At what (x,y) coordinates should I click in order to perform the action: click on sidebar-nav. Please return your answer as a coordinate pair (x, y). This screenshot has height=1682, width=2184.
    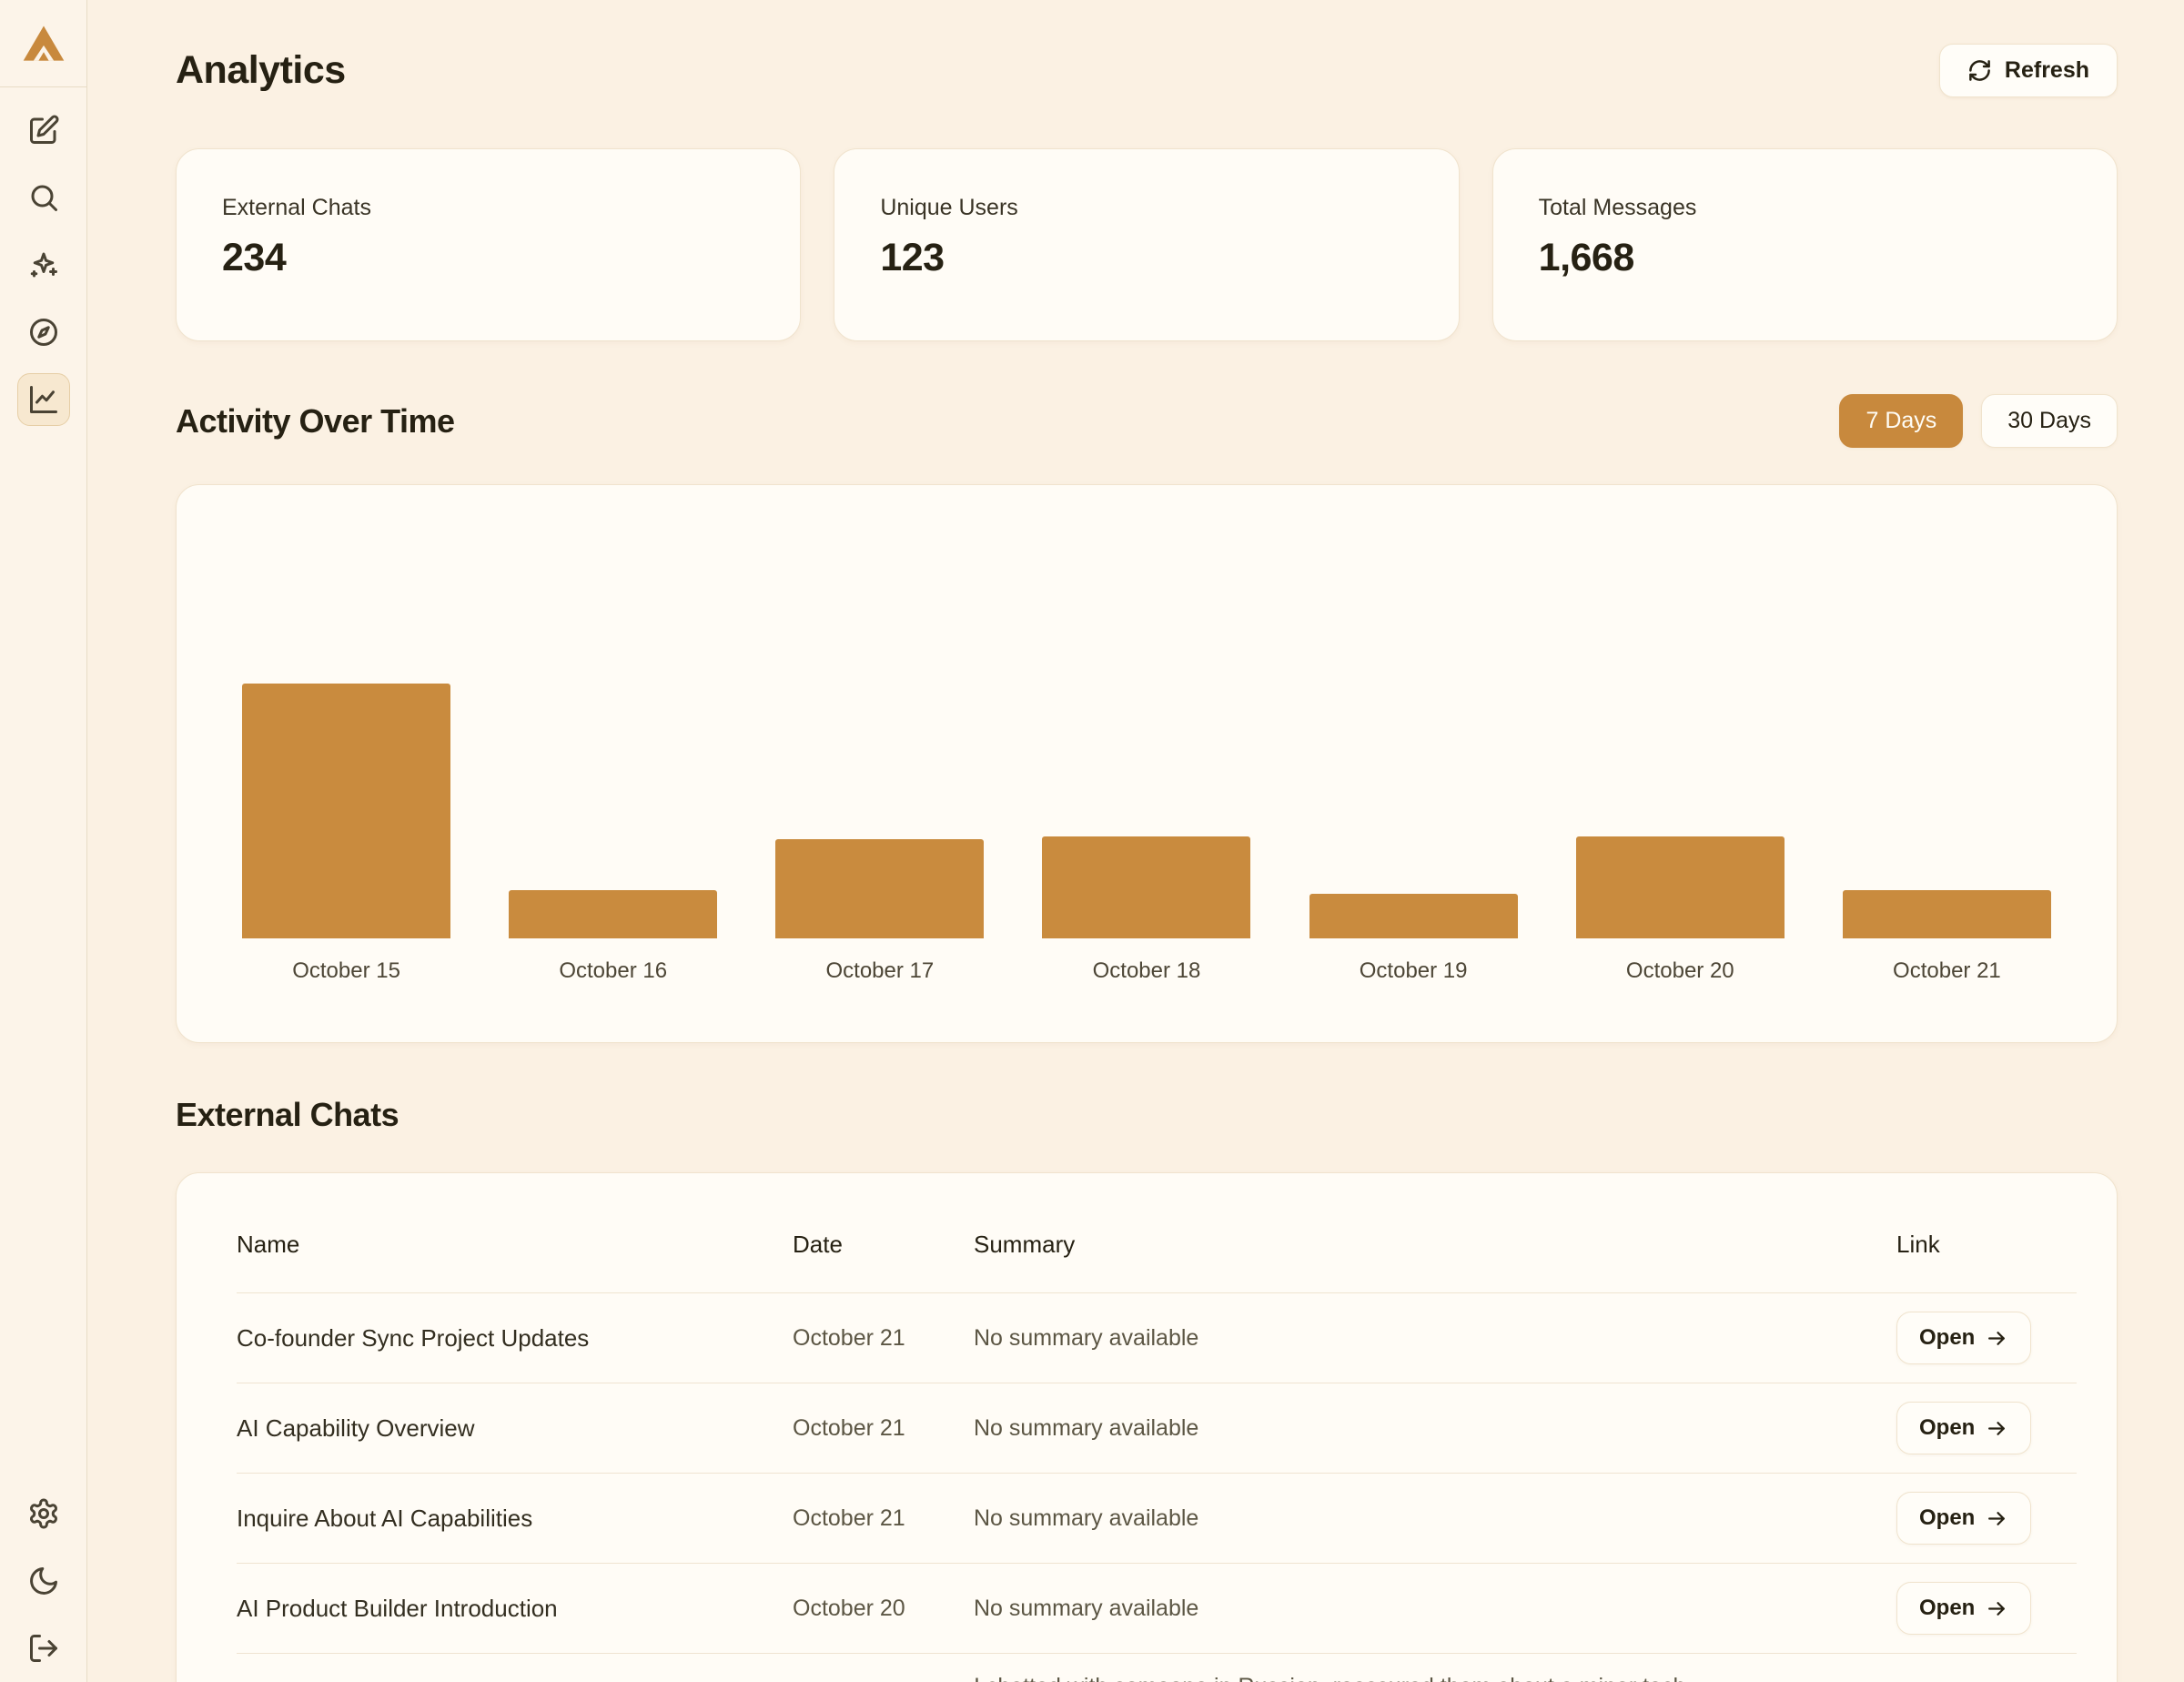
    Looking at the image, I should click on (43, 260).